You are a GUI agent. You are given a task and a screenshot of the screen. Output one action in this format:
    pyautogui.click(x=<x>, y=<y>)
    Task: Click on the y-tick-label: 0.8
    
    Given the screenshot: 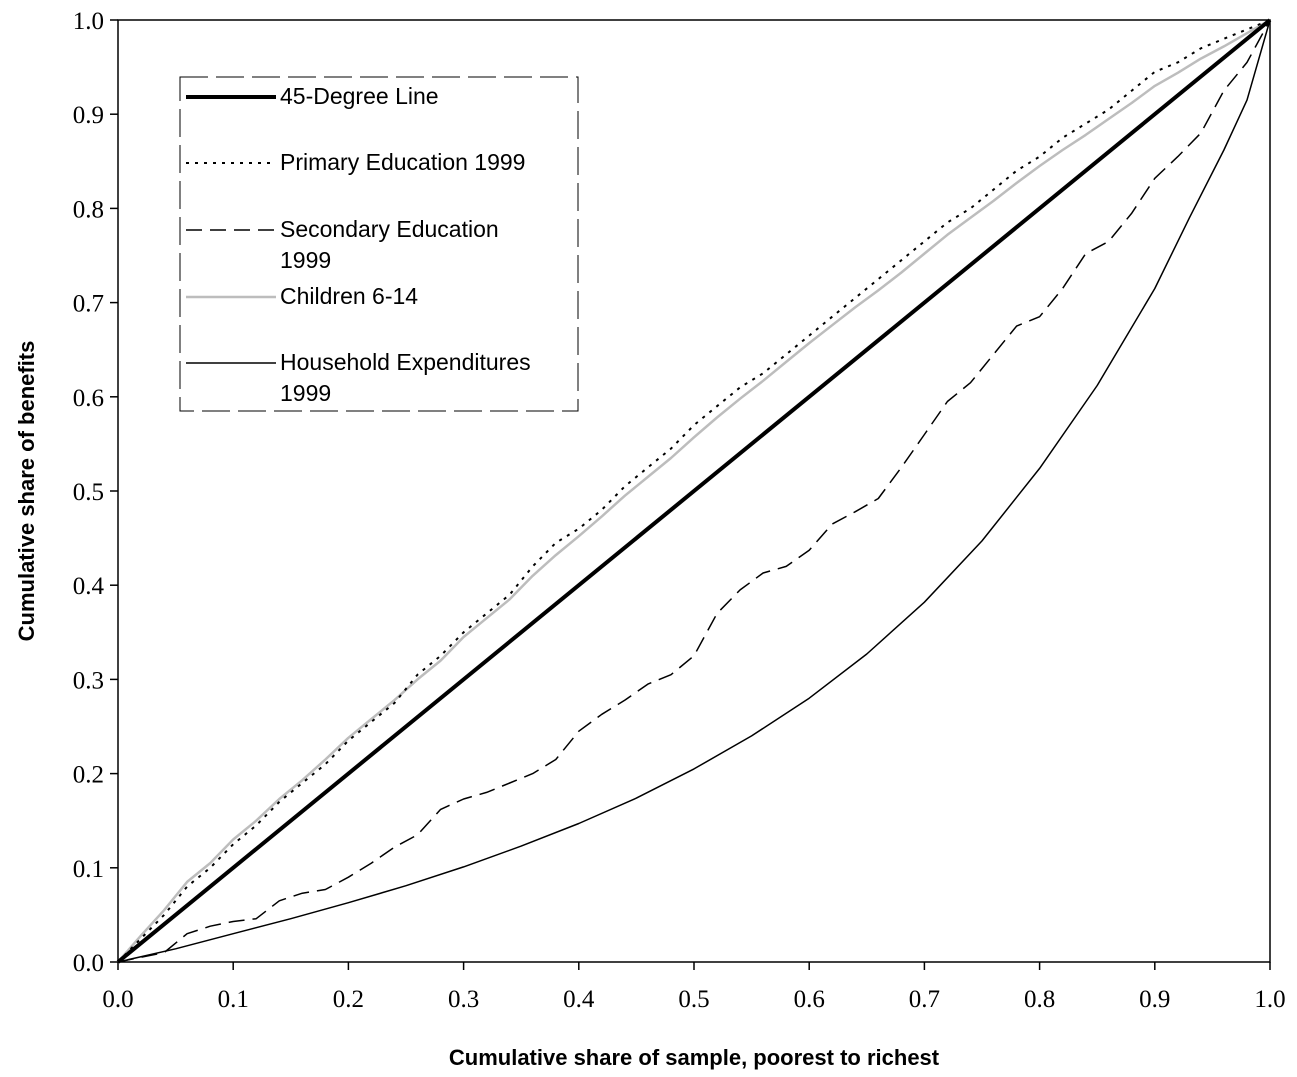 What is the action you would take?
    pyautogui.click(x=88, y=209)
    